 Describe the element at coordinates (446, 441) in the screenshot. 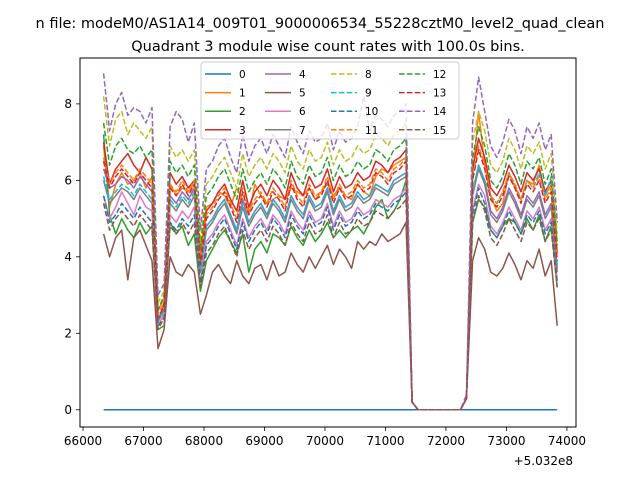

I see `x-tick-label: 72000` at that location.